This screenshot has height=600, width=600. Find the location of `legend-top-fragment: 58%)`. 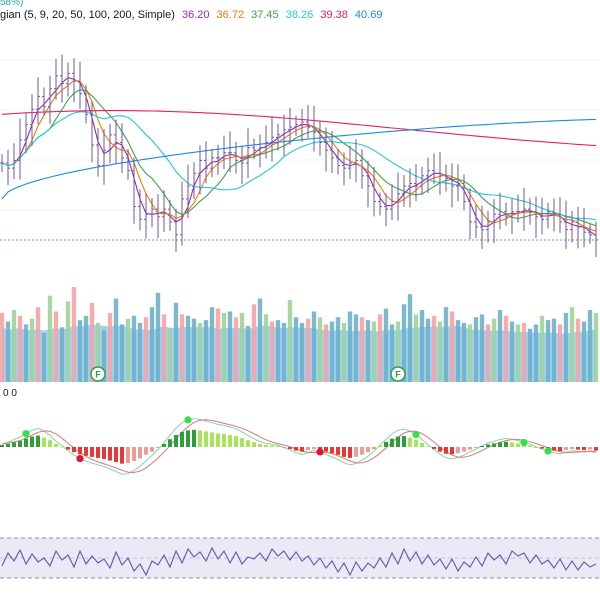

legend-top-fragment: 58%) is located at coordinates (12, 4).